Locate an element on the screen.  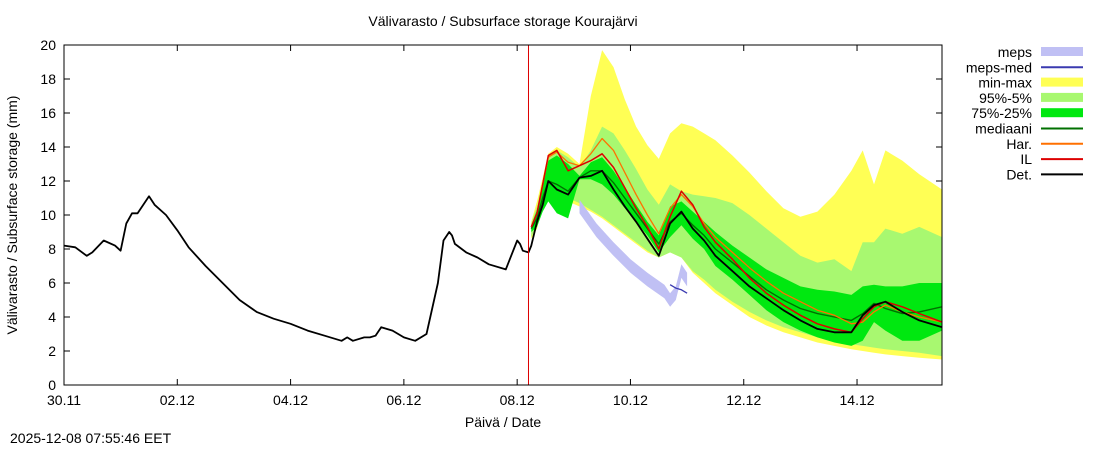
legend-label-95-5: 95%-5% is located at coordinates (1005, 98).